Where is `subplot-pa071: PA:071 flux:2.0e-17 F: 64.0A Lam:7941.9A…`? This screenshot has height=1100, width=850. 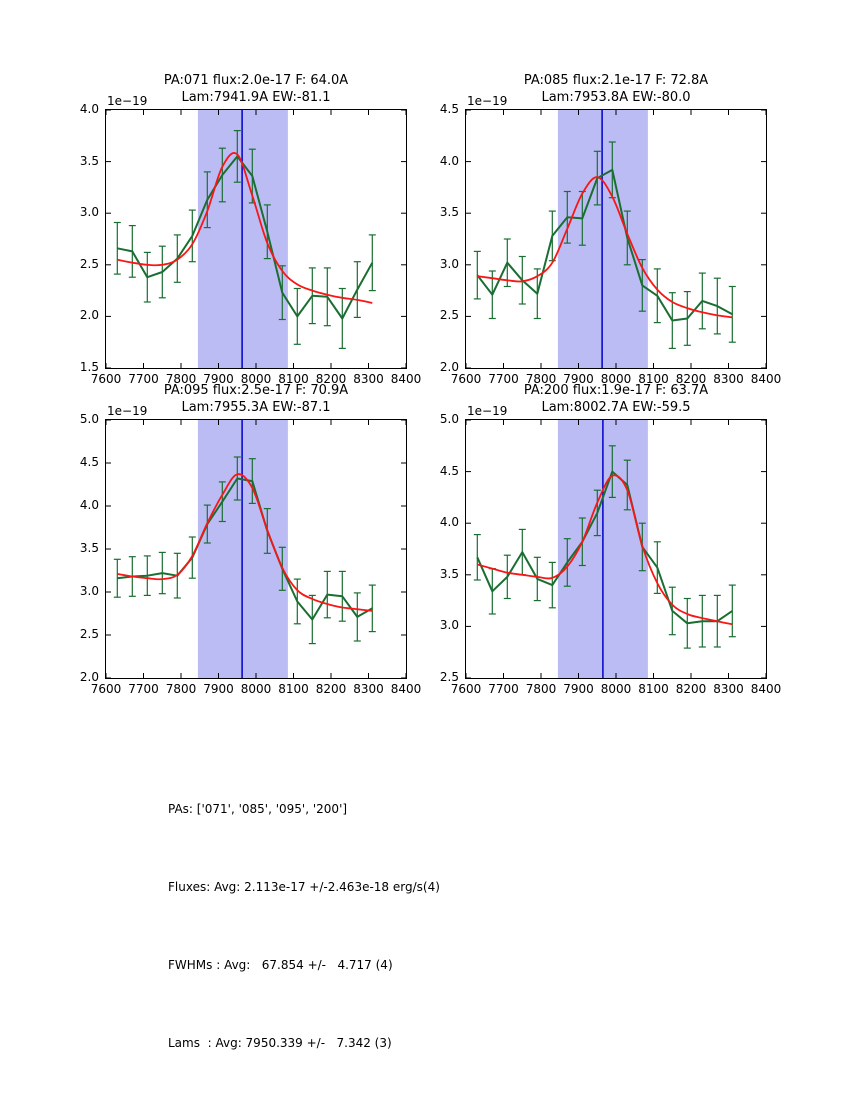 subplot-pa071: PA:071 flux:2.0e-17 F: 64.0A Lam:7941.9A… is located at coordinates (250, 229).